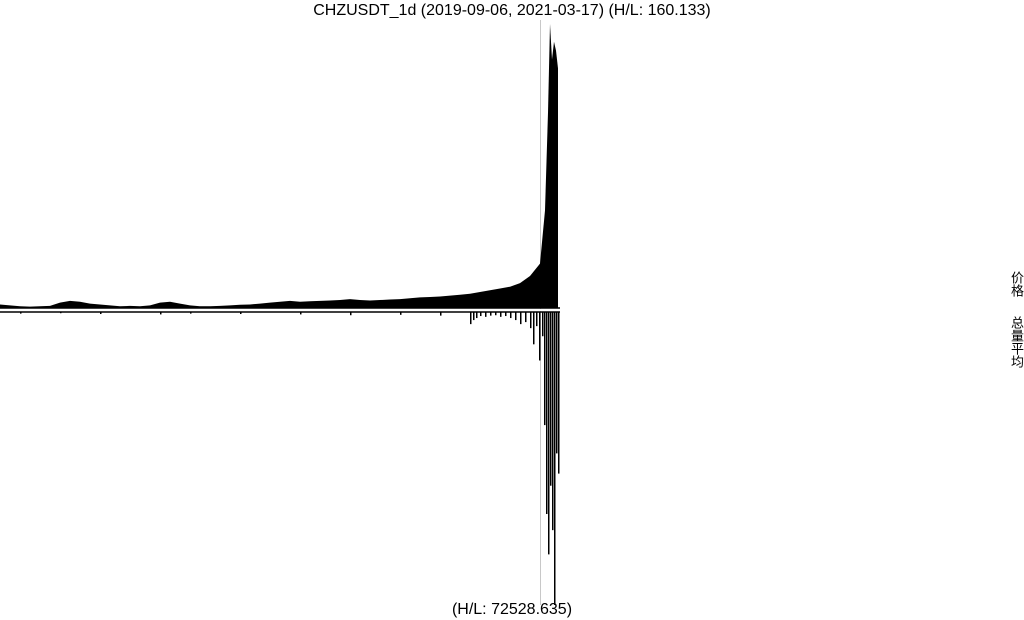  I want to click on volume-hl-label: (H/L: 72528.635), so click(512, 609).